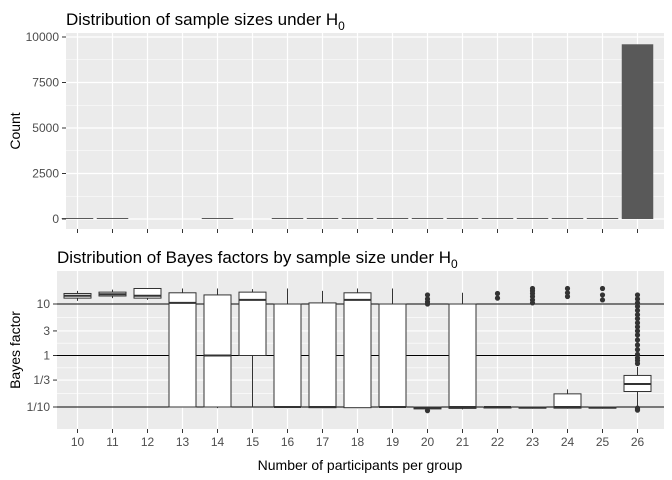 This screenshot has width=672, height=480. I want to click on x-tick-label-19: 19, so click(393, 442).